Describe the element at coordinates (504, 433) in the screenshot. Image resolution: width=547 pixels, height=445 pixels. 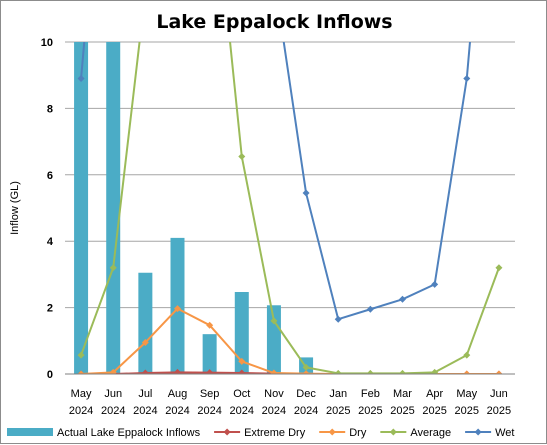
I see `legend-label: Wet` at that location.